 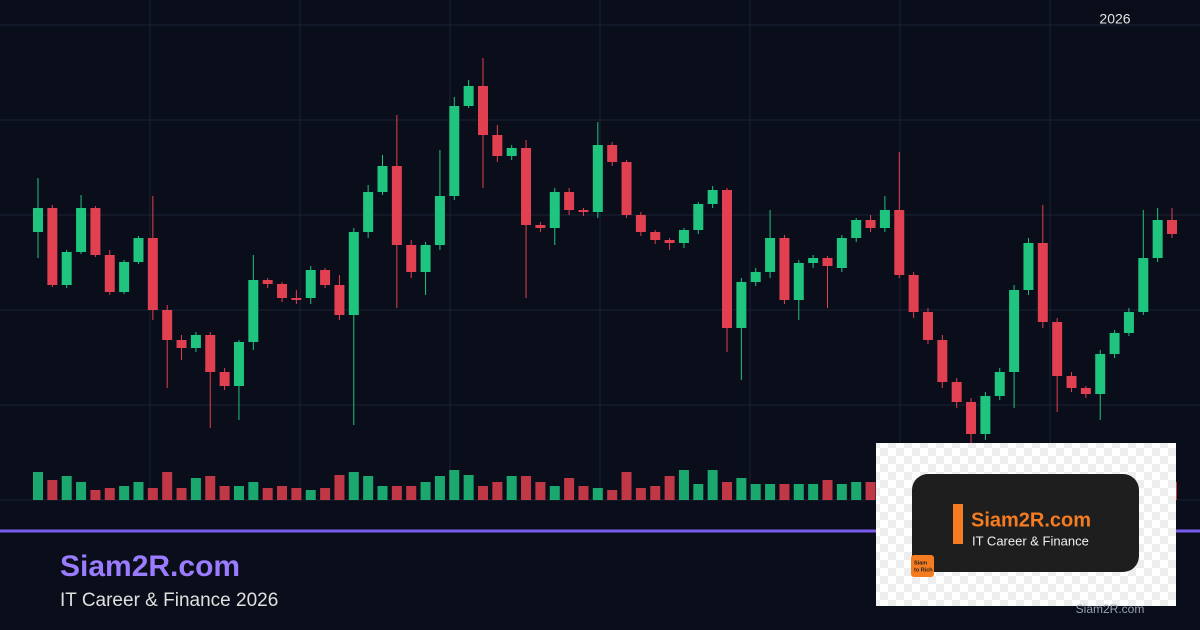 What do you see at coordinates (150, 566) in the screenshot?
I see `footer-title: Siam2R.com` at bounding box center [150, 566].